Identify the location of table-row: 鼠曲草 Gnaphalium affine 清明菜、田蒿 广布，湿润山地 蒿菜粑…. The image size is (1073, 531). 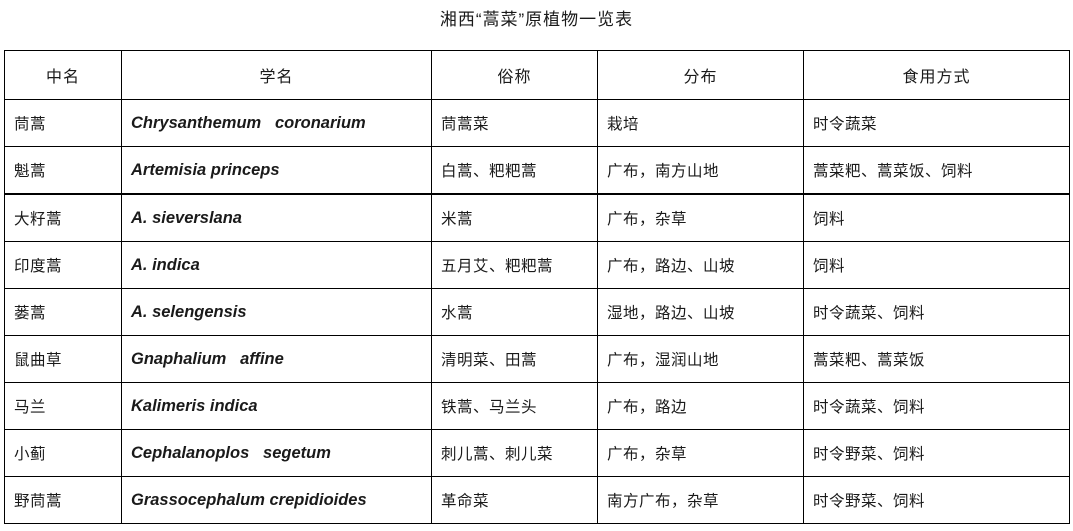
(537, 359).